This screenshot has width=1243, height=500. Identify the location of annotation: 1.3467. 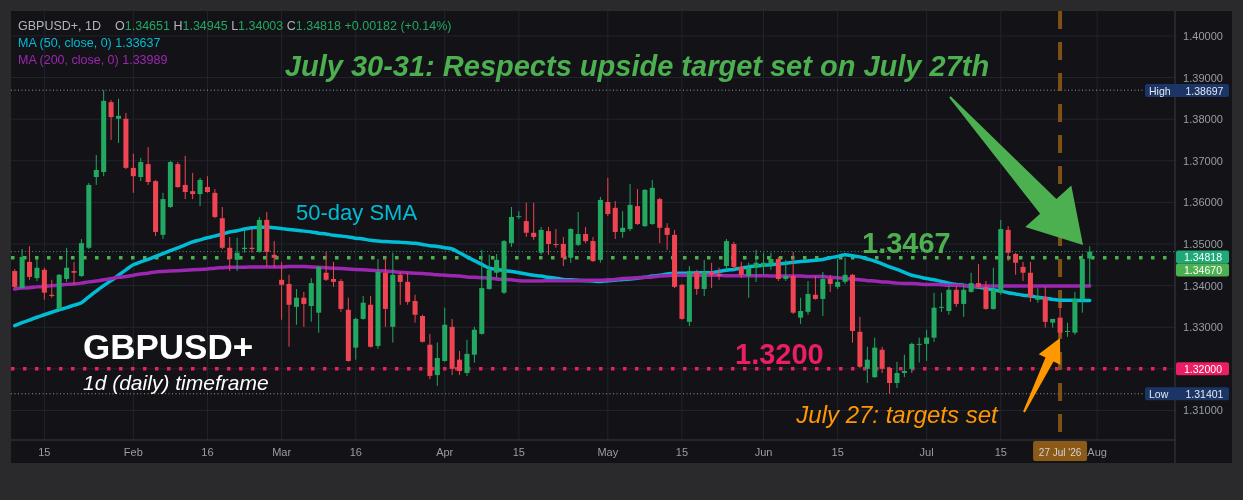
(906, 242).